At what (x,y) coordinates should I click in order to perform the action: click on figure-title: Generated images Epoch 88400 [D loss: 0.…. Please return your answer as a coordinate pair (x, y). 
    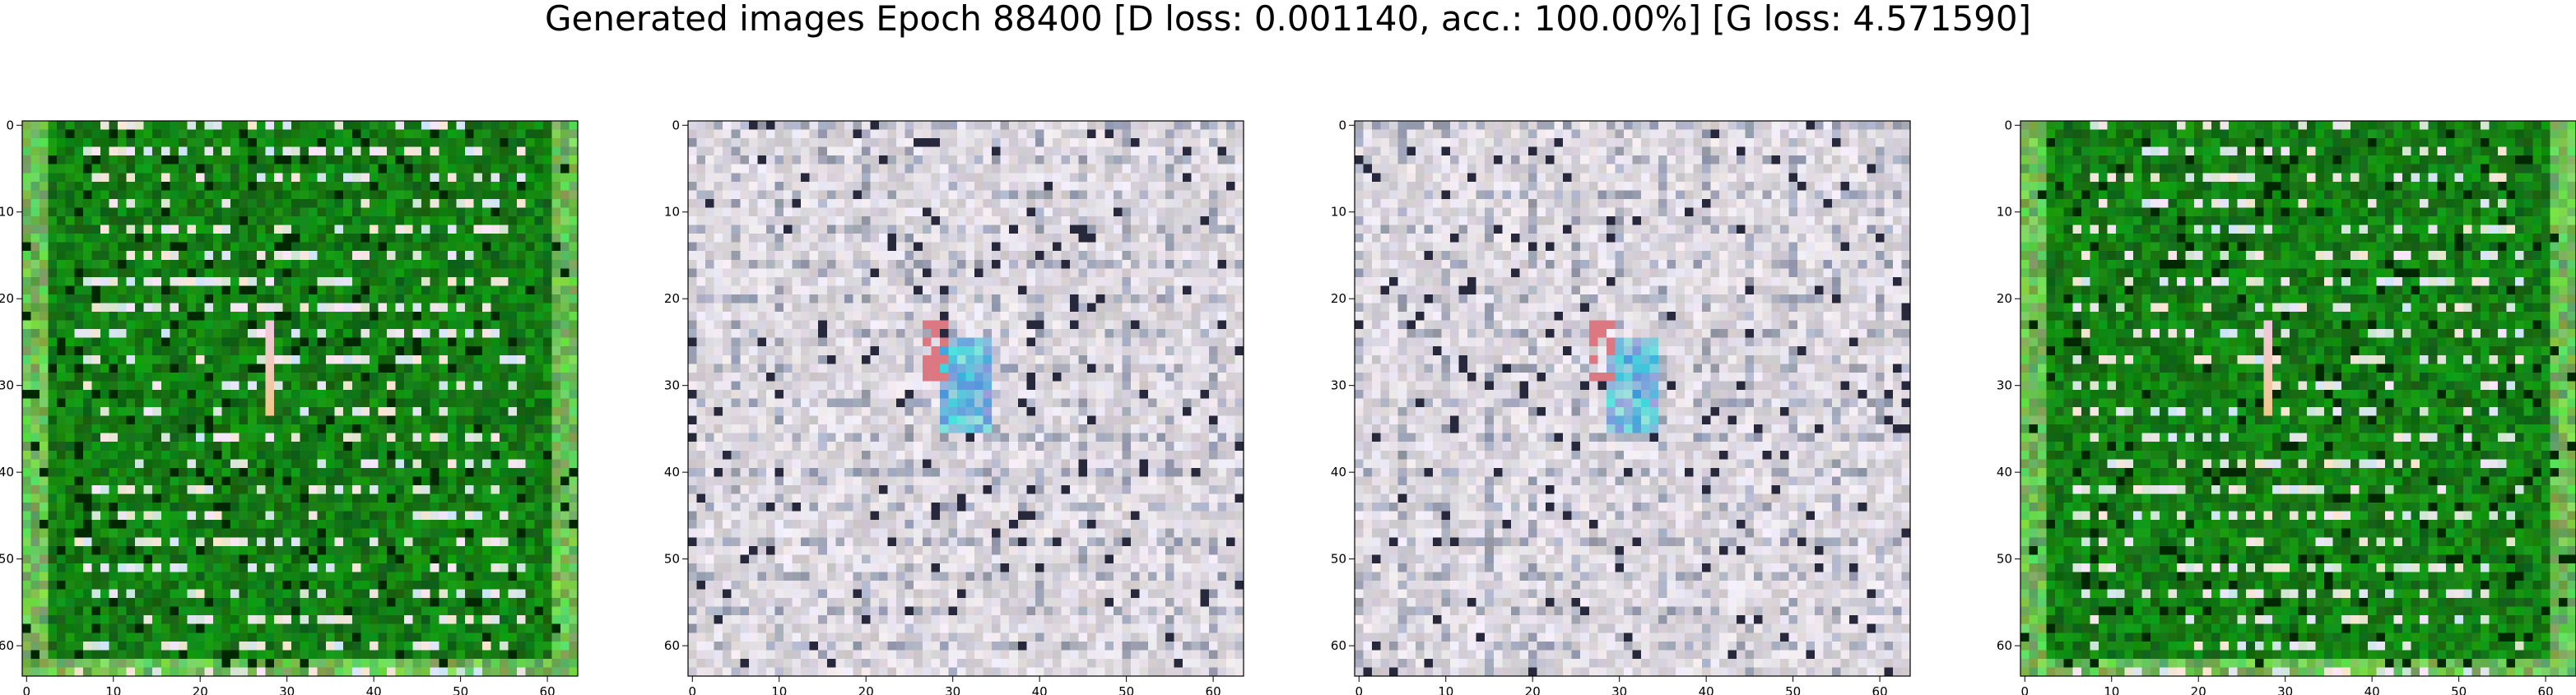
    Looking at the image, I should click on (1288, 19).